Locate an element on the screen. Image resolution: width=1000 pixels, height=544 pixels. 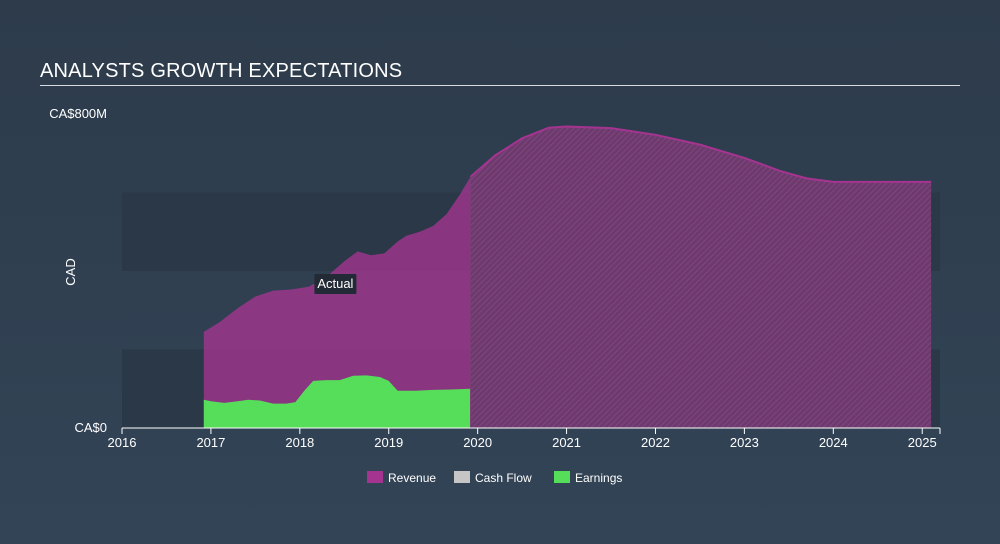
legend-swatch-earnings is located at coordinates (562, 477).